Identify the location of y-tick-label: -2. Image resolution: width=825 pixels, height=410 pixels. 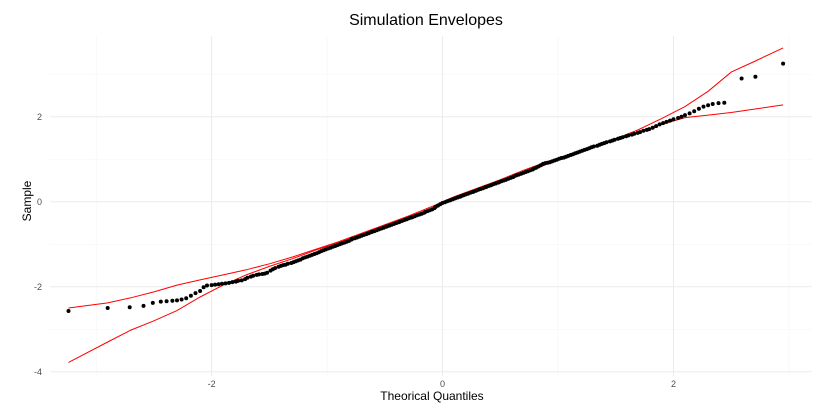
(38, 287).